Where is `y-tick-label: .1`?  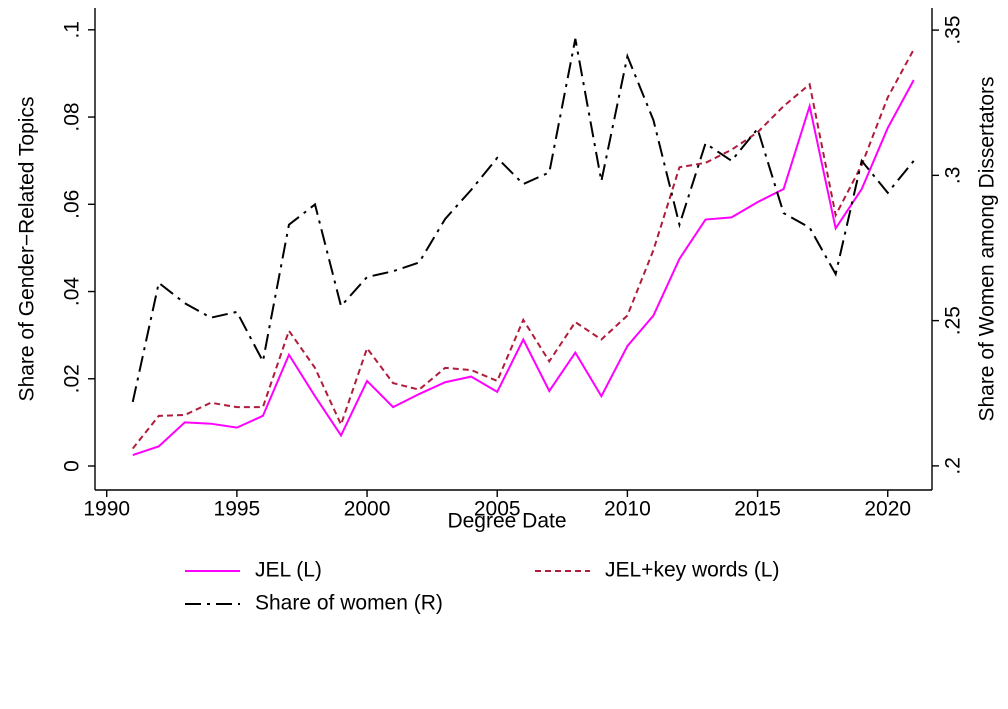
y-tick-label: .1 is located at coordinates (72, 30).